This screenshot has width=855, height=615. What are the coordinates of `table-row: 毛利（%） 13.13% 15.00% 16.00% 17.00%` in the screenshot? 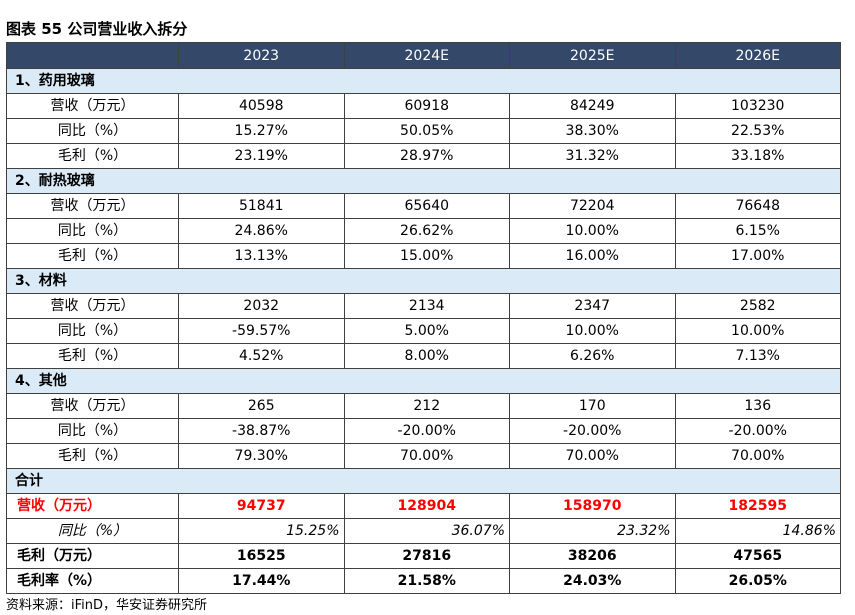 It's located at (423, 256).